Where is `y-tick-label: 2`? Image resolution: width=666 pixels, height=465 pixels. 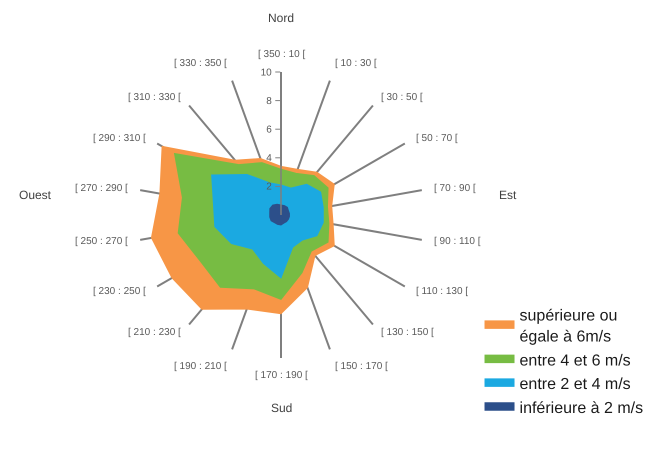 y-tick-label: 2 is located at coordinates (269, 187).